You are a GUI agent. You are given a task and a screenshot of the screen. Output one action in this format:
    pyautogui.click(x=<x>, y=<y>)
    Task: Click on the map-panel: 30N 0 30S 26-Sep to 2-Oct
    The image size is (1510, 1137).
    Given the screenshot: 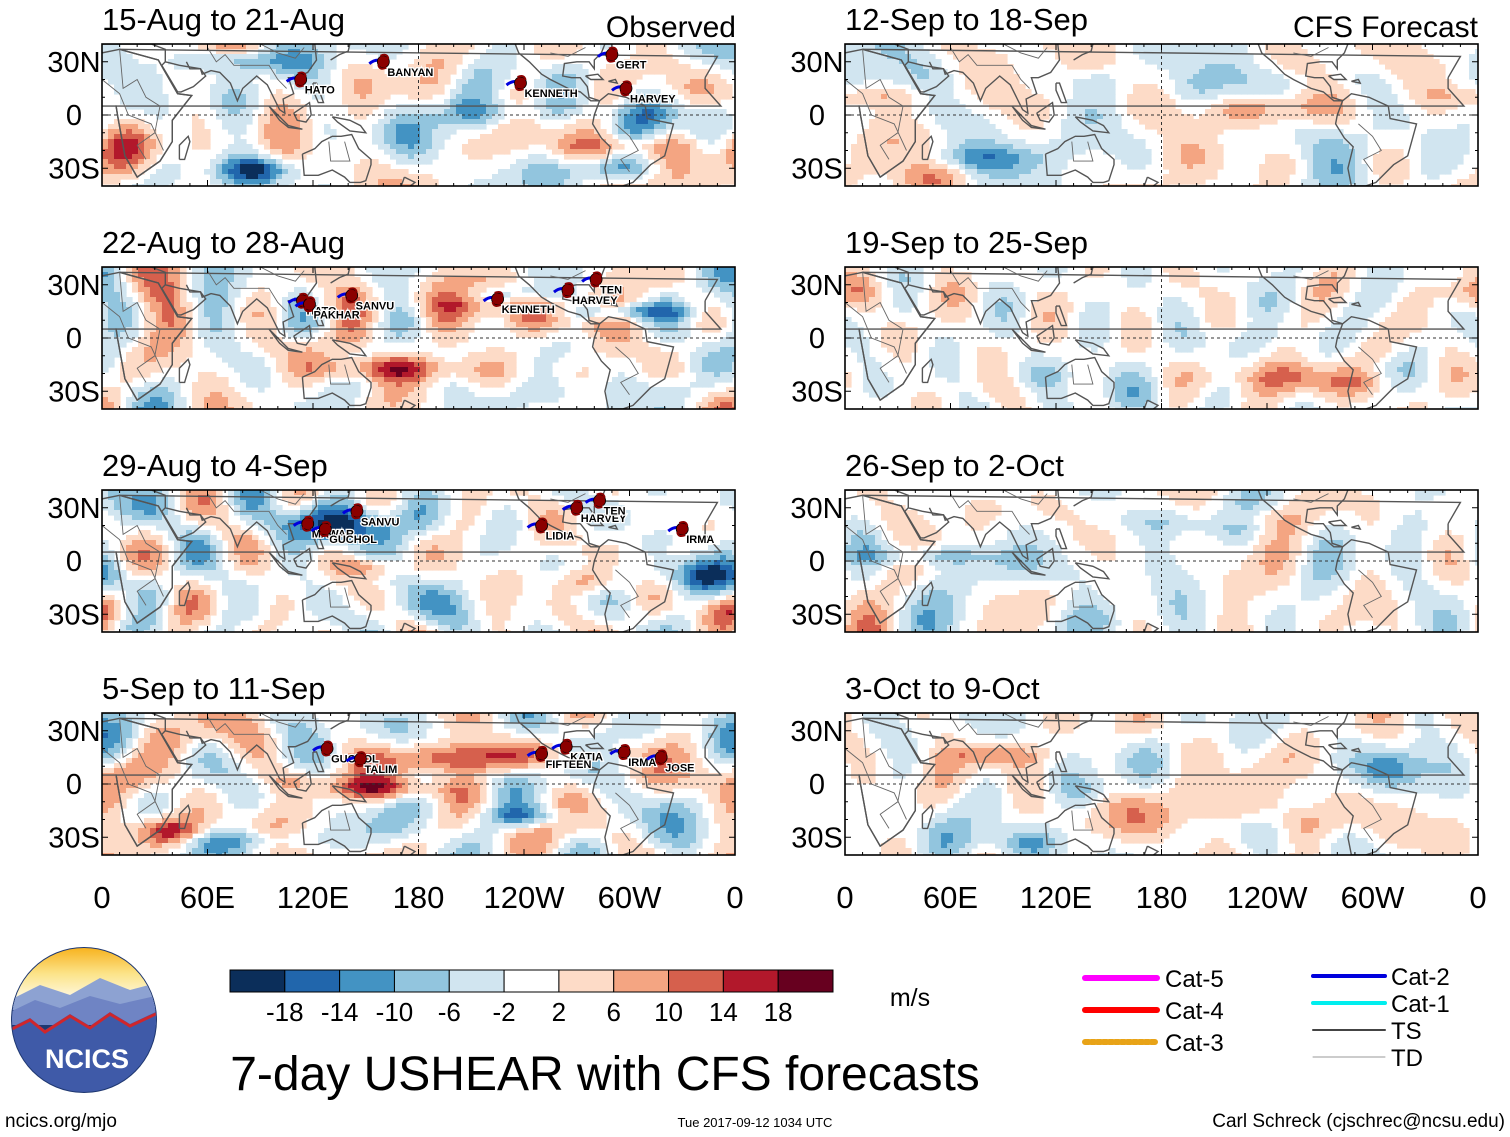 What is the action you would take?
    pyautogui.click(x=1134, y=540)
    